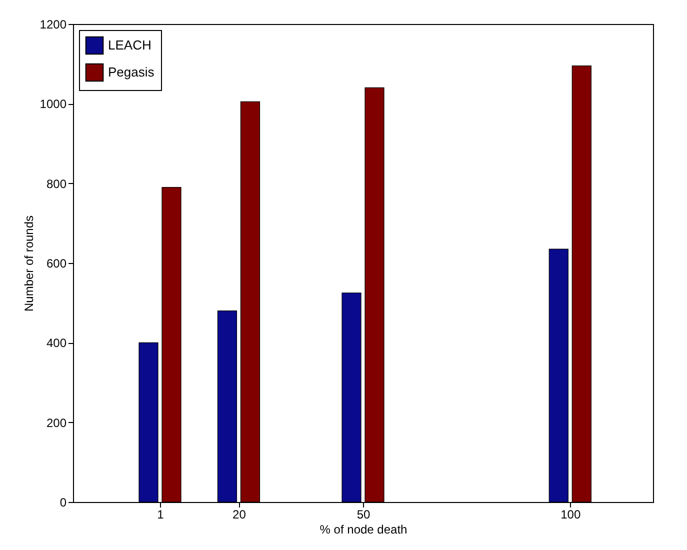 The height and width of the screenshot is (550, 687). What do you see at coordinates (160, 515) in the screenshot?
I see `x-tick-label: 1` at bounding box center [160, 515].